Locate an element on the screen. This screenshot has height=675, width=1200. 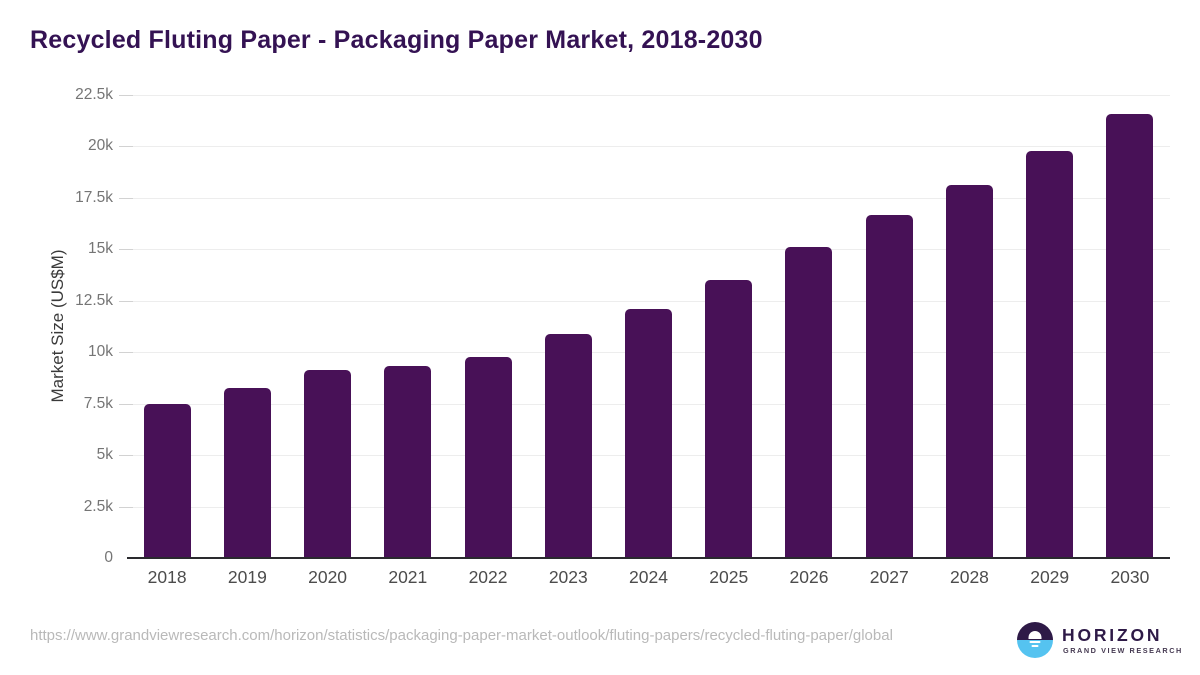
y-axis-tick-label: 5k is located at coordinates (104, 455).